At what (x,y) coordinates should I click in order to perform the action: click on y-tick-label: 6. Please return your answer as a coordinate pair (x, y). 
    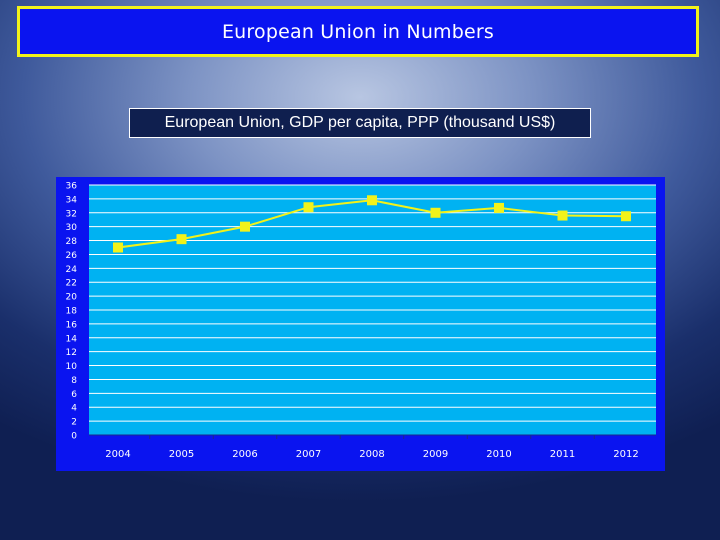
    Looking at the image, I should click on (74, 395).